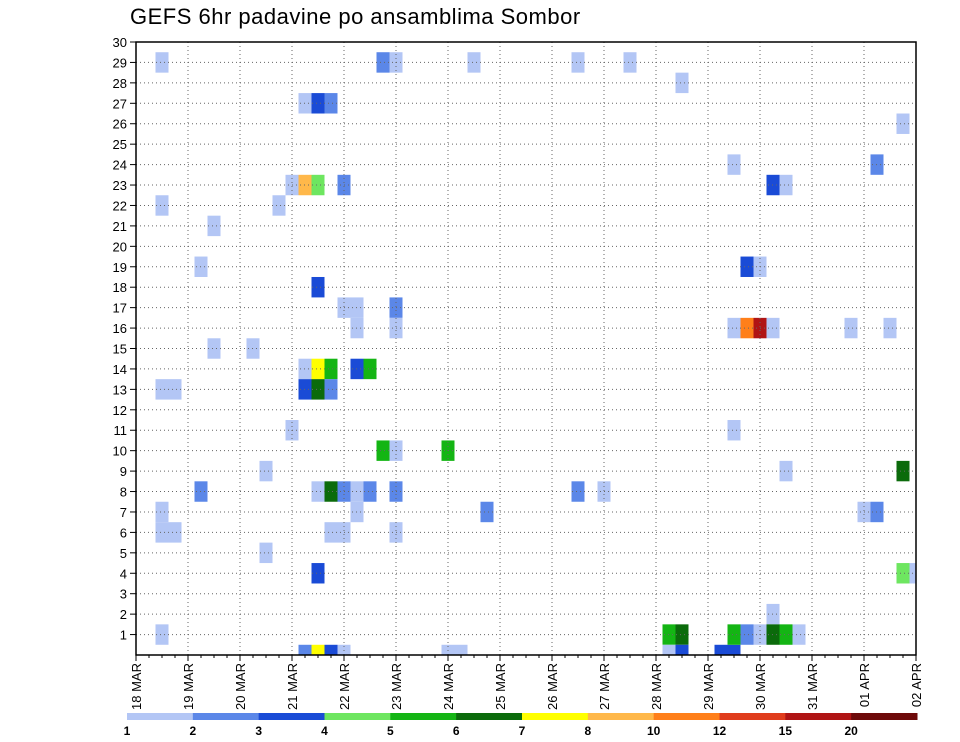 This screenshot has height=742, width=960. What do you see at coordinates (120, 369) in the screenshot?
I see `y-tick-label: 14` at bounding box center [120, 369].